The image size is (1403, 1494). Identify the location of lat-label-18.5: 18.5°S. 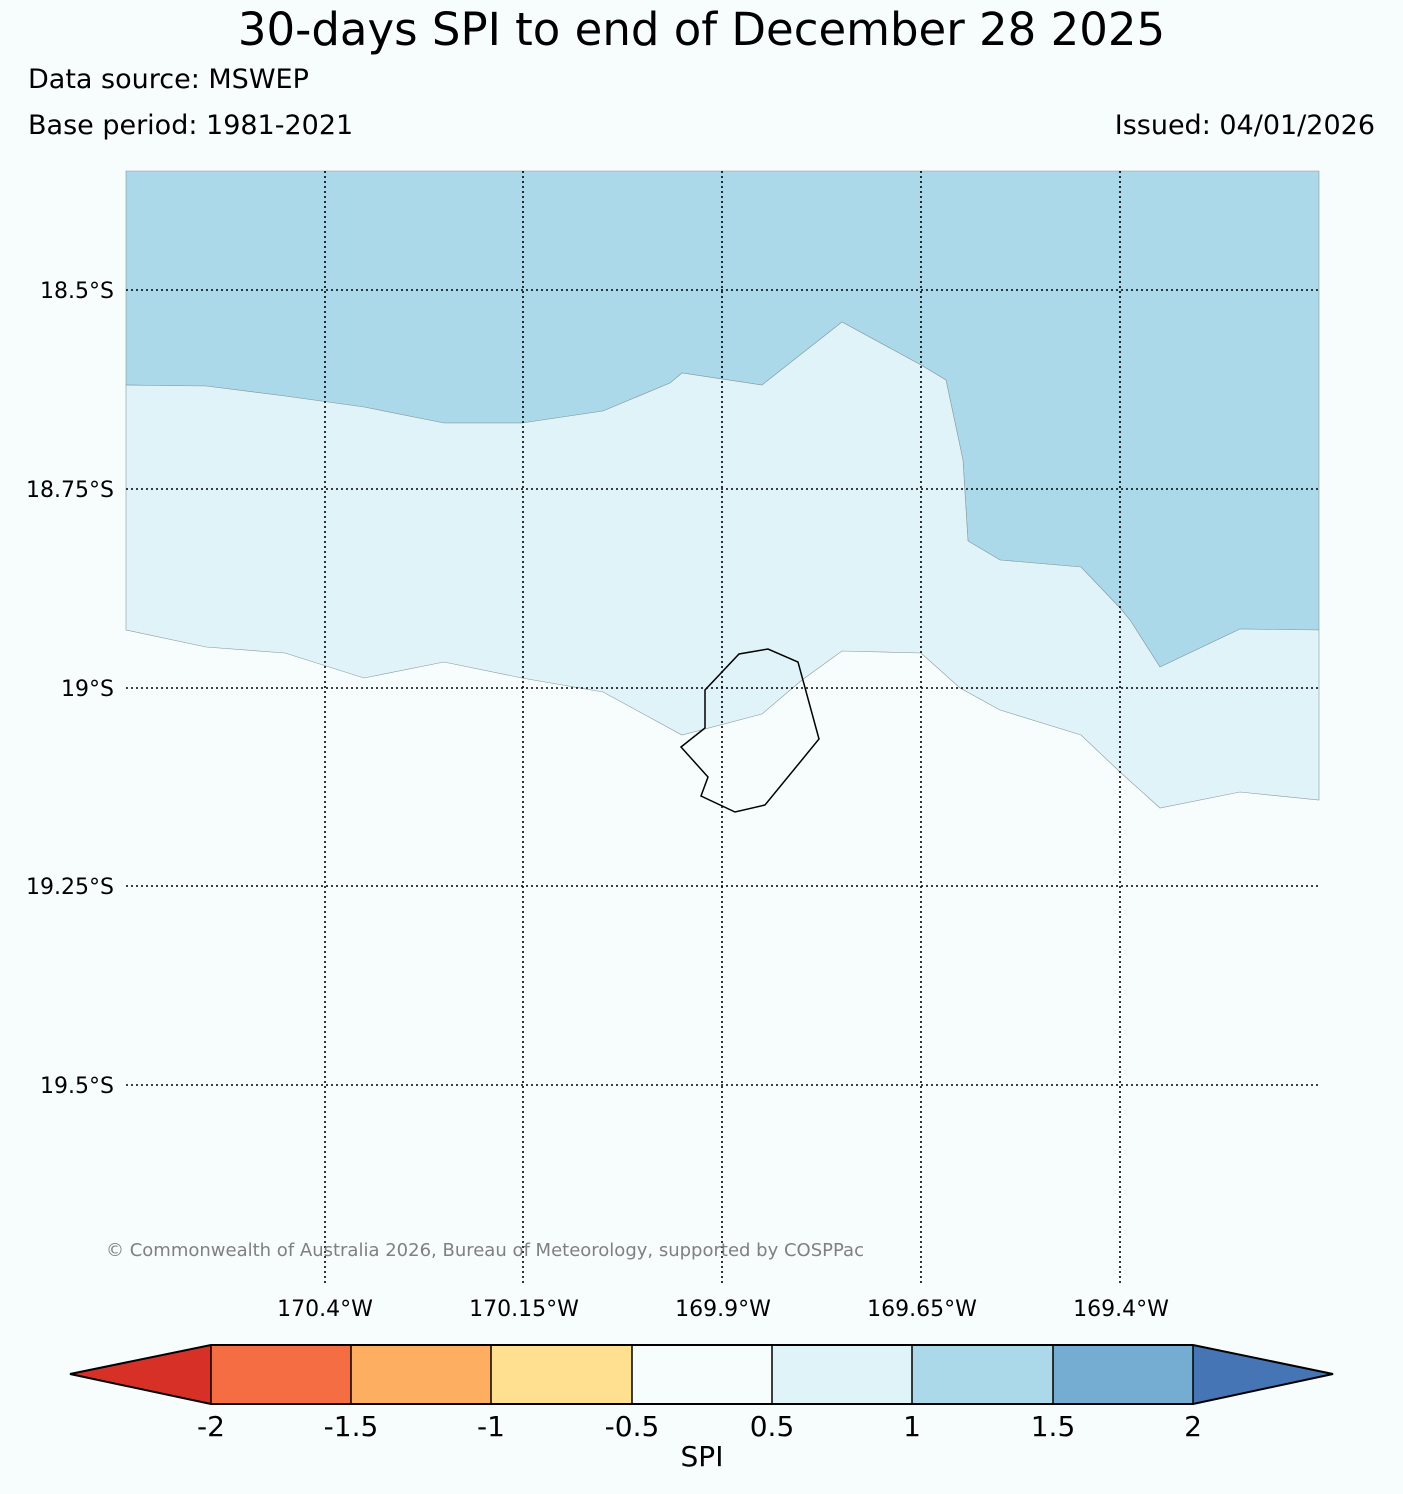
(77, 291).